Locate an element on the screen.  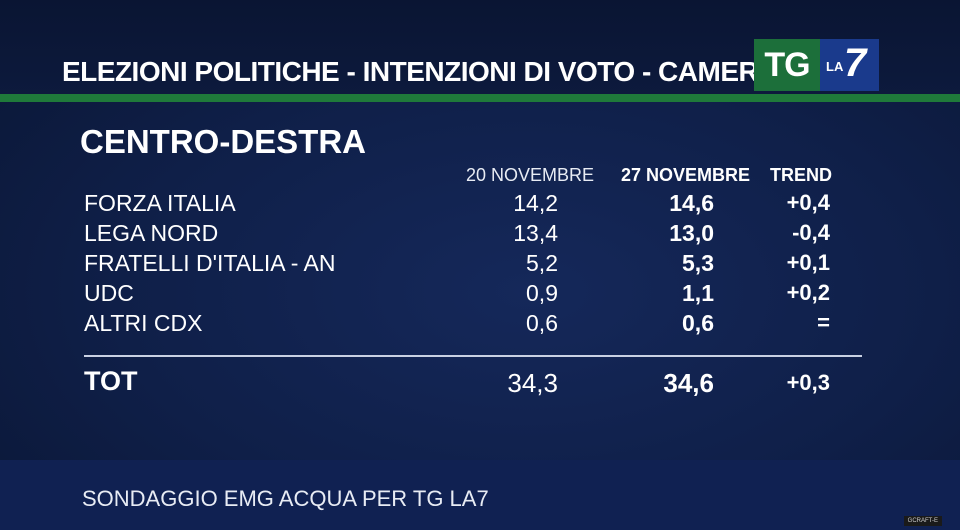
party-name: FRATELLI D'ITALIA - AN is located at coordinates (210, 263).